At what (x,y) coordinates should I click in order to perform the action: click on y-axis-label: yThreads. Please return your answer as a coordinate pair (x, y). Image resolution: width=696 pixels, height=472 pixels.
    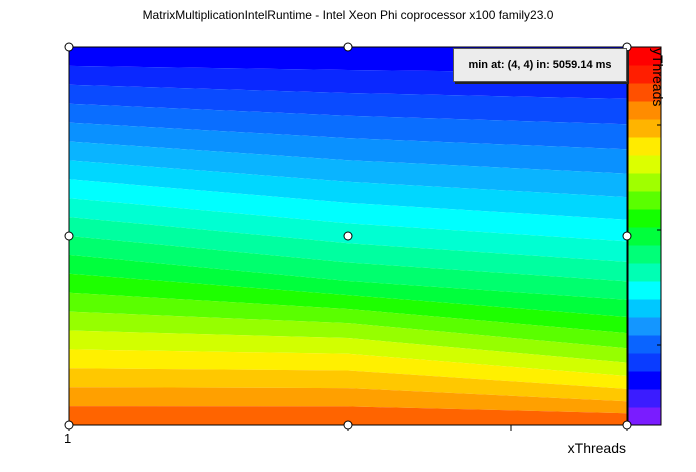
    Looking at the image, I should click on (658, 77).